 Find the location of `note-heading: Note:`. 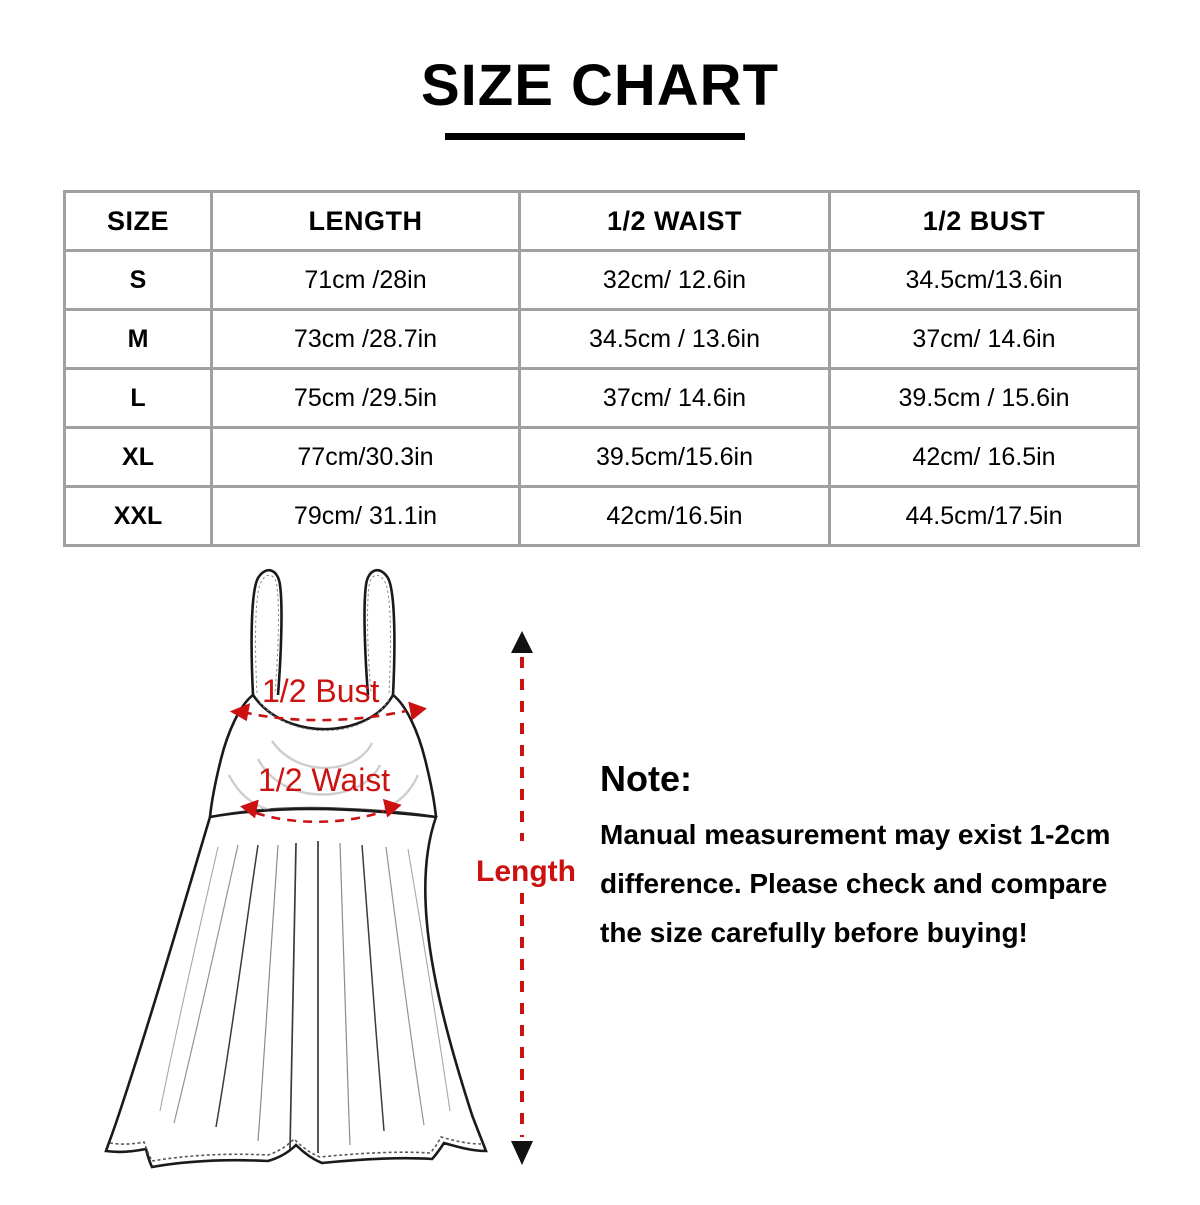

note-heading: Note: is located at coordinates (646, 778).